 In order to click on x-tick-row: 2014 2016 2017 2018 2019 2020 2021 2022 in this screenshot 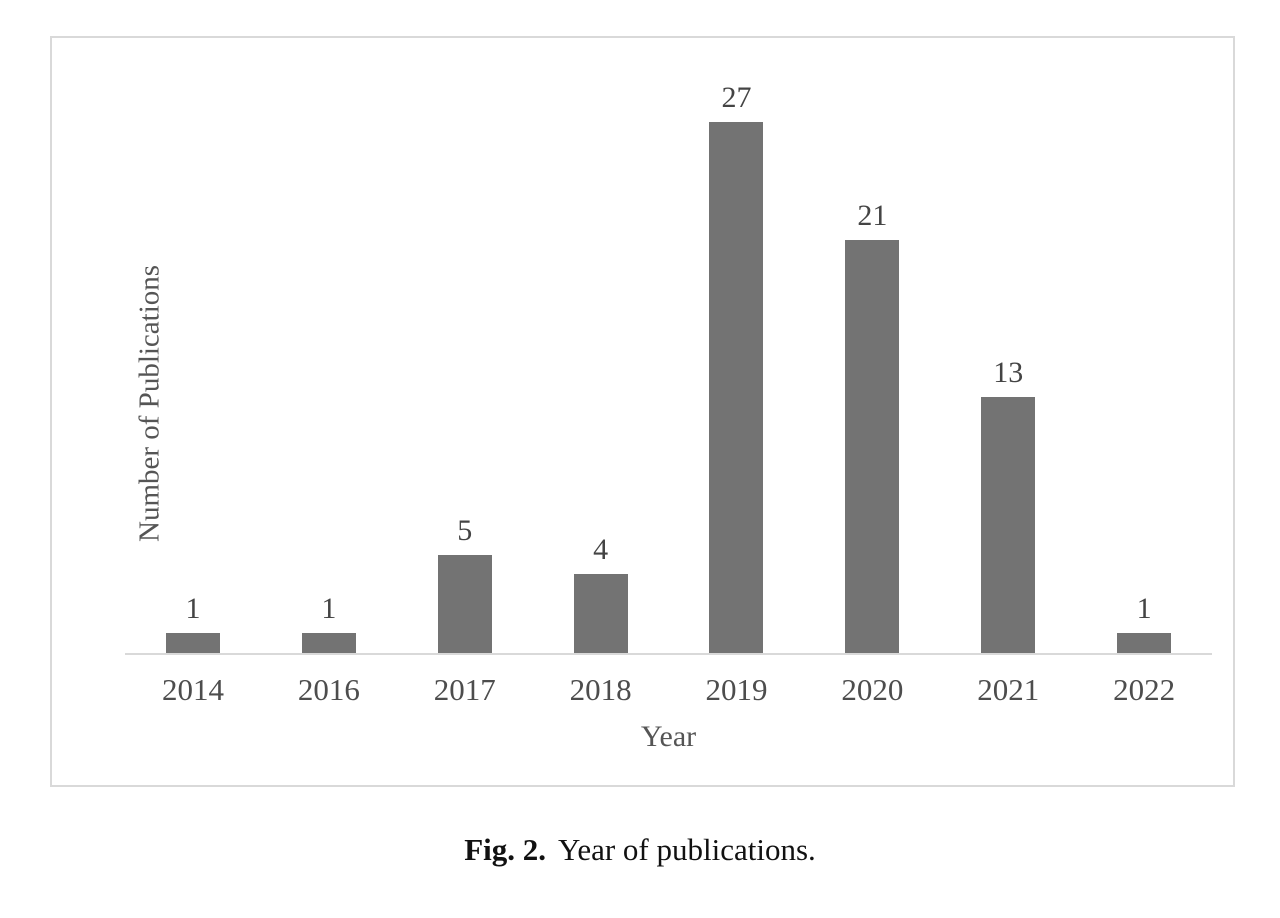, I will do `click(668, 690)`.